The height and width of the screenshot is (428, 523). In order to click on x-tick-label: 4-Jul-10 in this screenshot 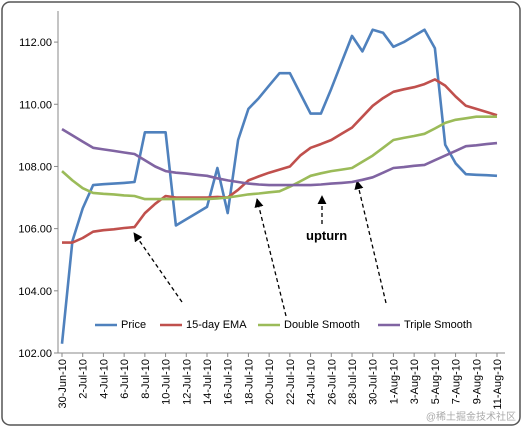, I will do `click(104, 379)`.